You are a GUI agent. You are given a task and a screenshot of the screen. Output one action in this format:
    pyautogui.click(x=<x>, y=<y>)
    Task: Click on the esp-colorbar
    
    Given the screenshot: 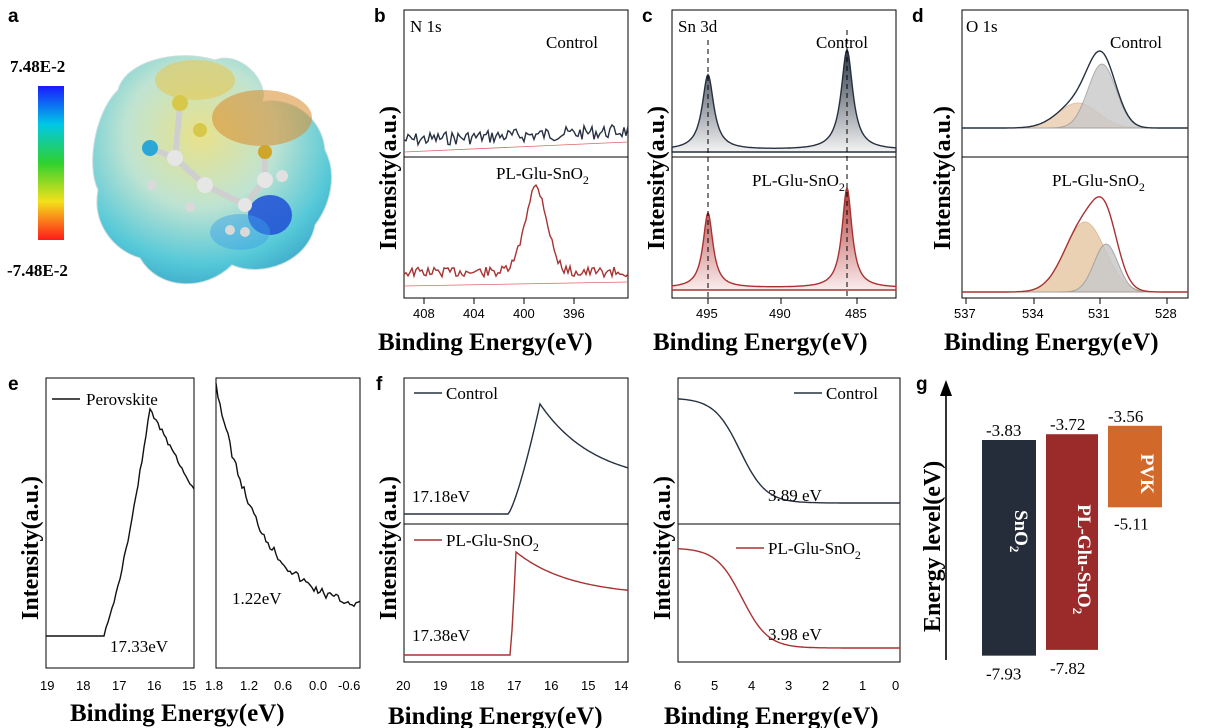 What is the action you would take?
    pyautogui.click(x=51, y=163)
    